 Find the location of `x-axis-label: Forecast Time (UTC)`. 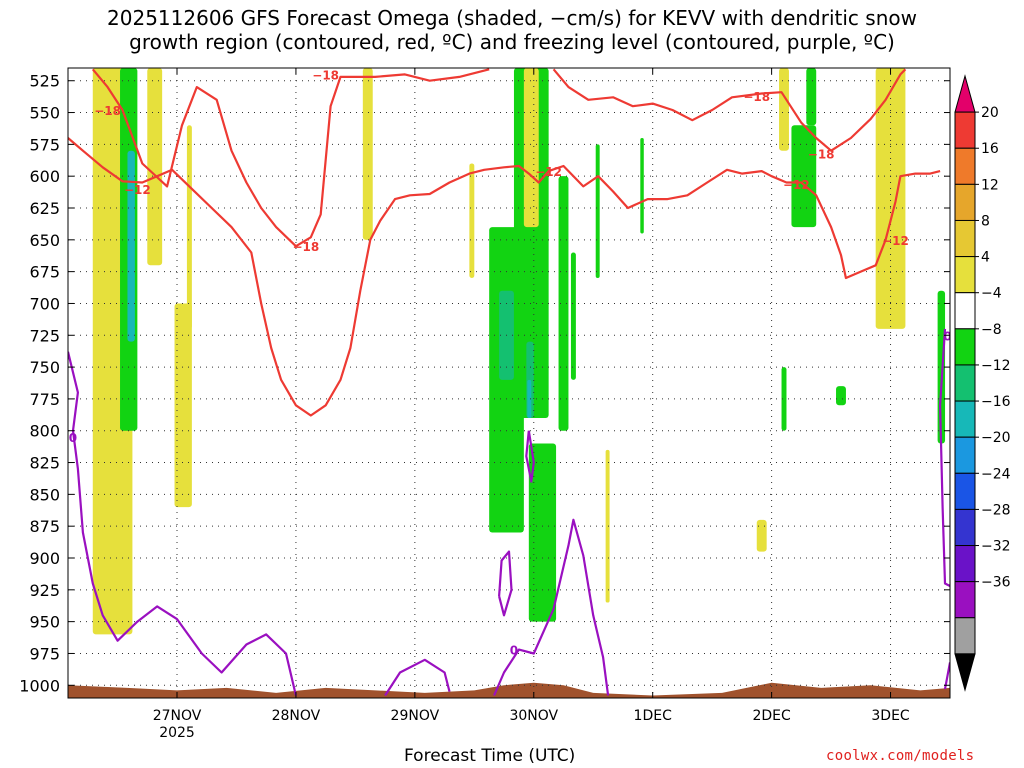

x-axis-label: Forecast Time (UTC) is located at coordinates (490, 756).